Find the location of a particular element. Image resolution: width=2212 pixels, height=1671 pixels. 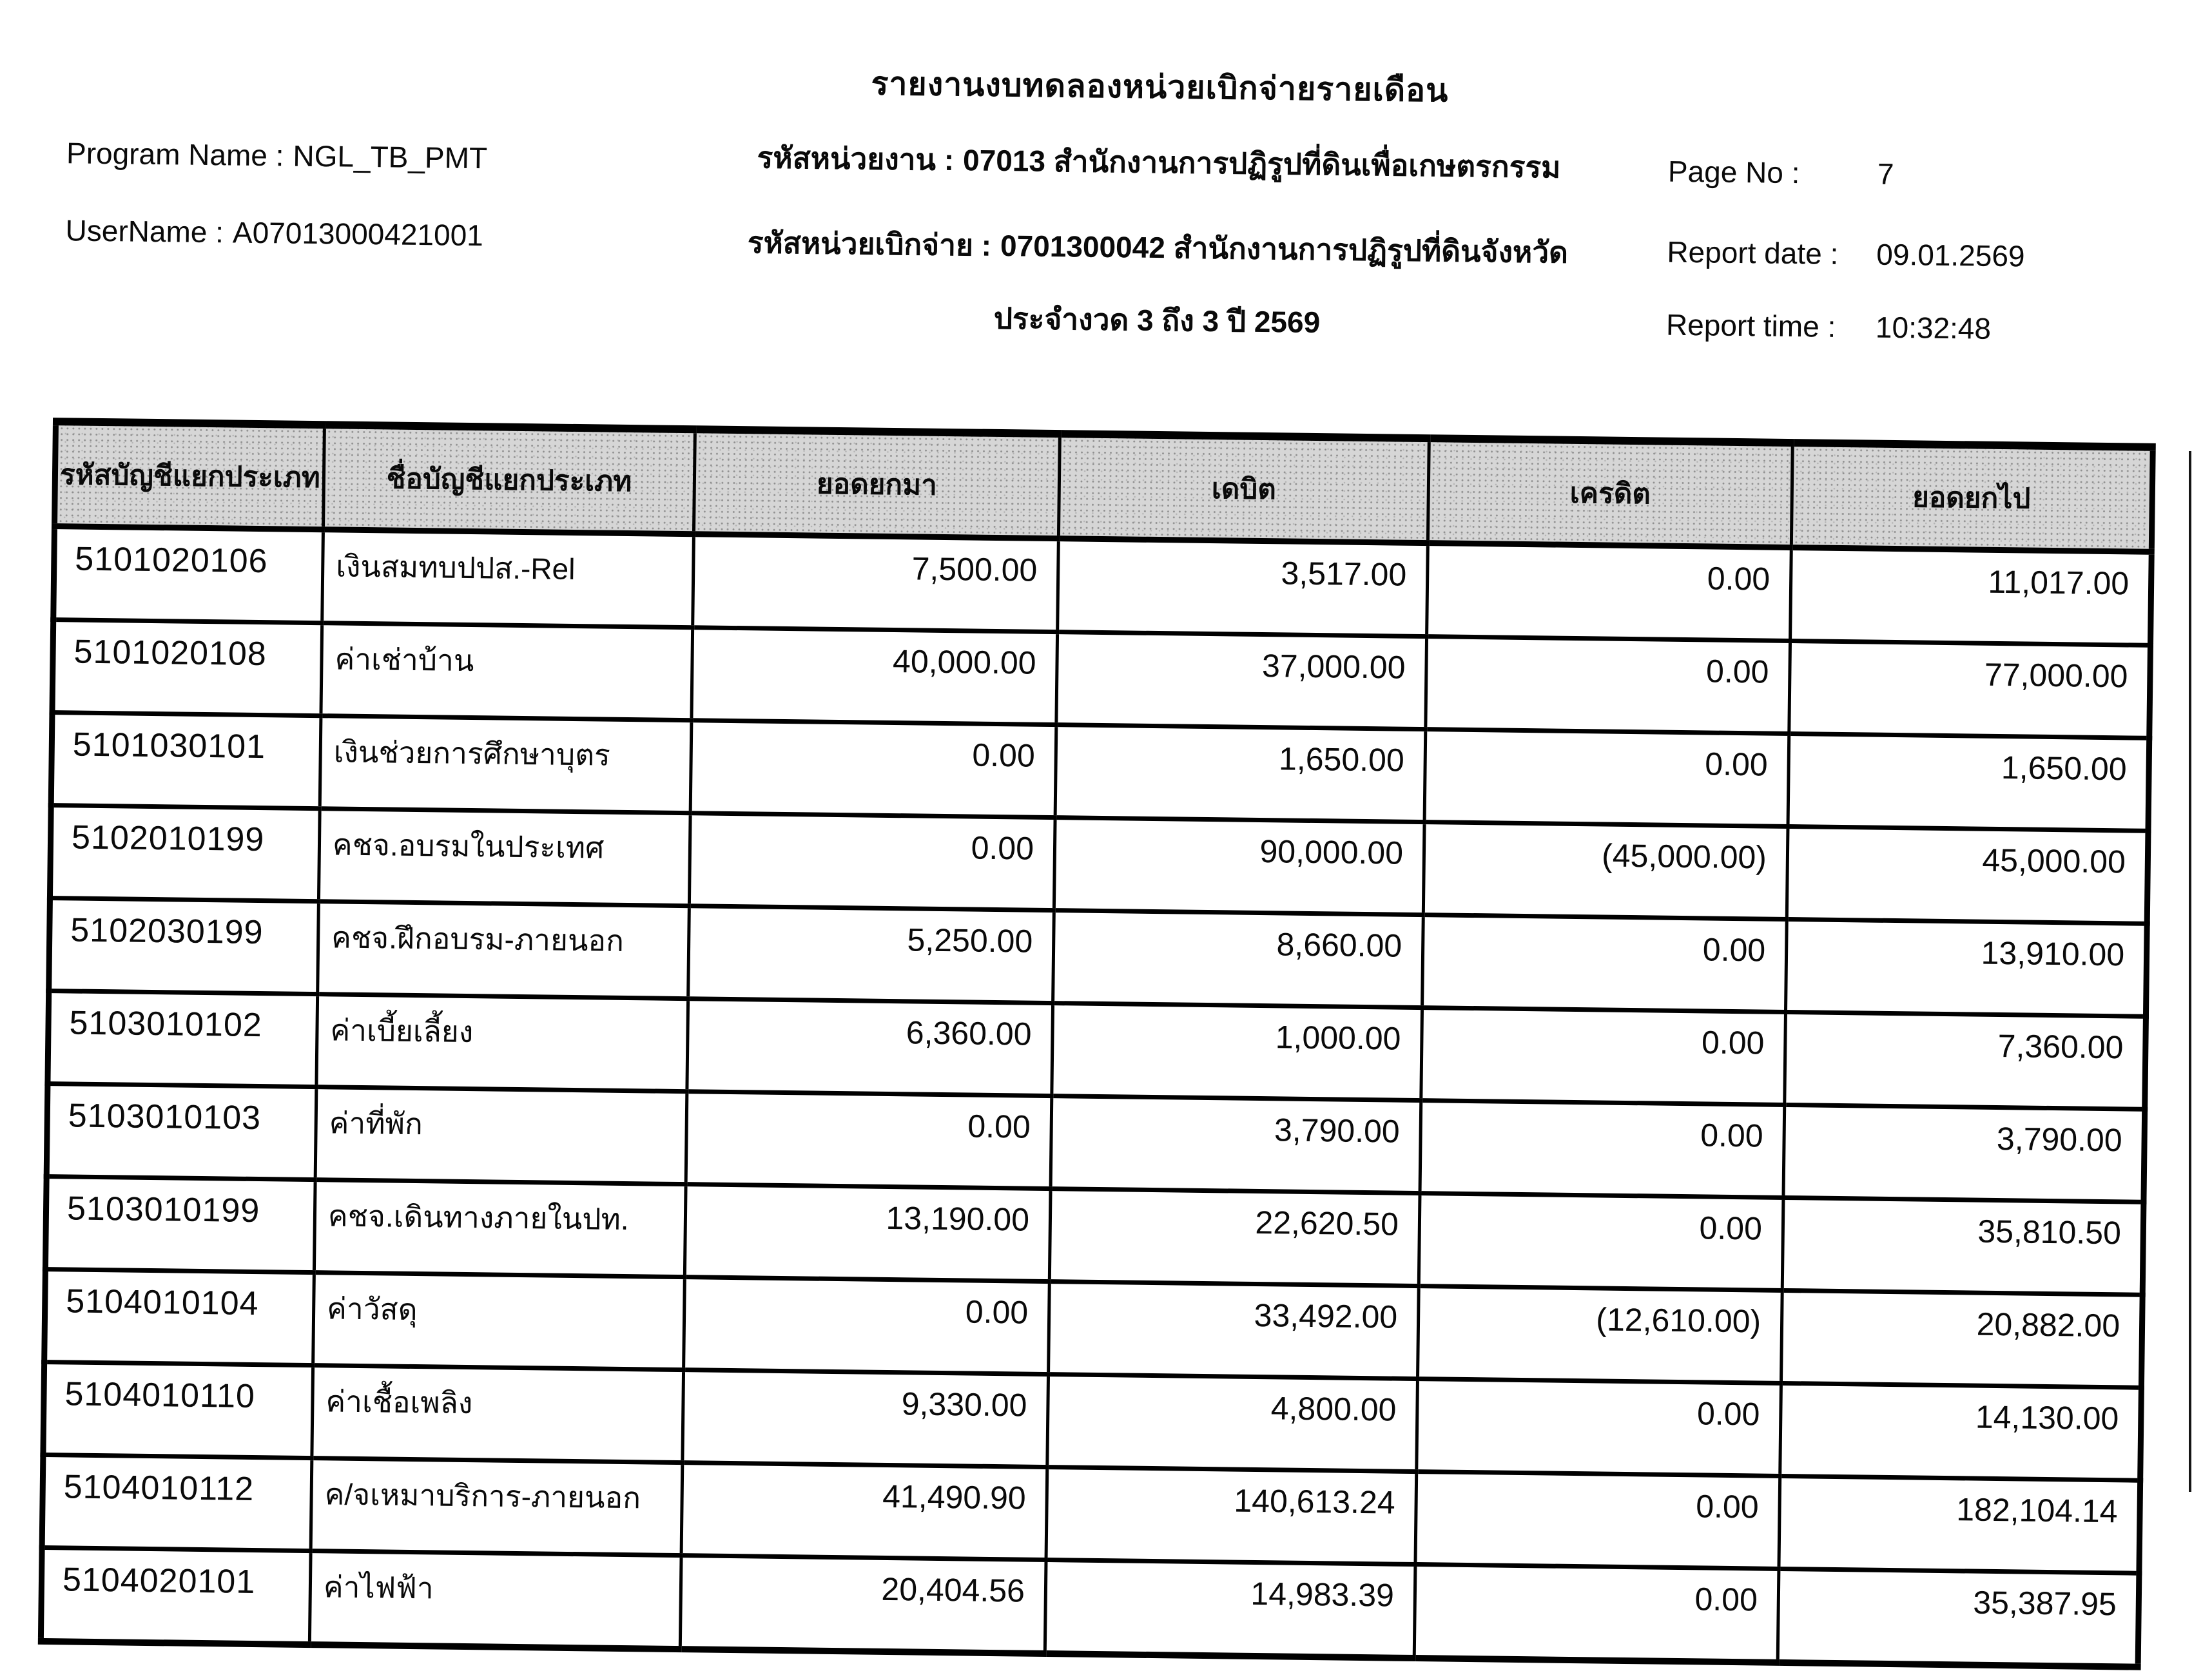

page-no-value: 7 is located at coordinates (1885, 174).